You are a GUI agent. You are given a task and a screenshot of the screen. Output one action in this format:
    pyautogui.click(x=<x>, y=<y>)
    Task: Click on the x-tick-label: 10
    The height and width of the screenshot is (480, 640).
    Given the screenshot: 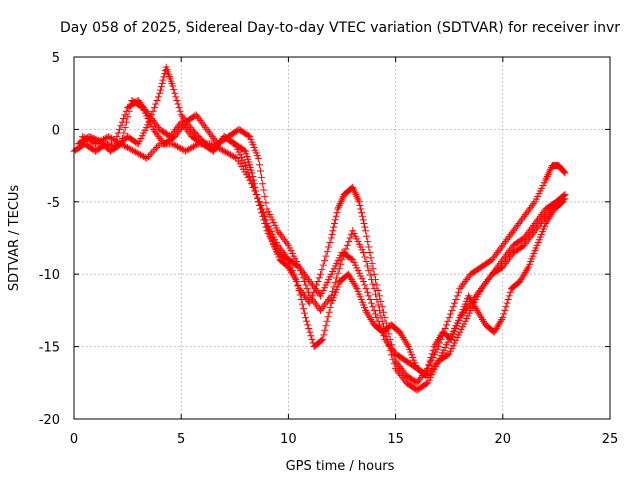 What is the action you would take?
    pyautogui.click(x=288, y=439)
    